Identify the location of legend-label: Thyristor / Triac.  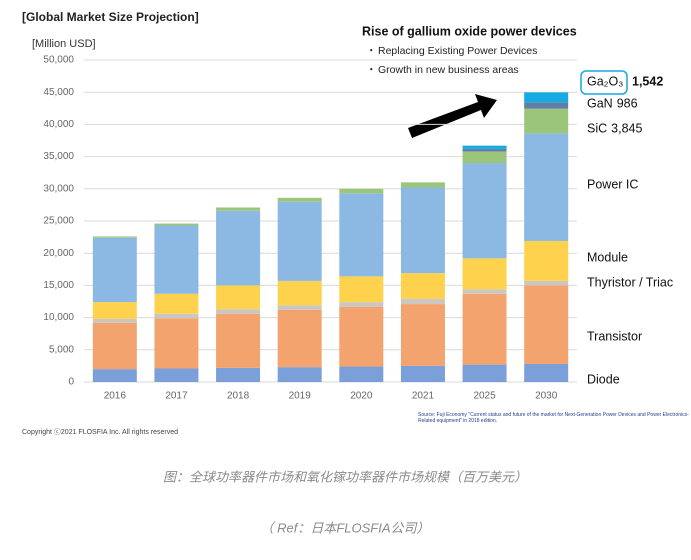
(630, 282).